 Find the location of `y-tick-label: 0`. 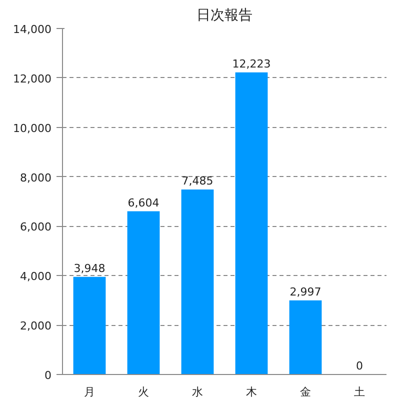

y-tick-label: 0 is located at coordinates (48, 375).